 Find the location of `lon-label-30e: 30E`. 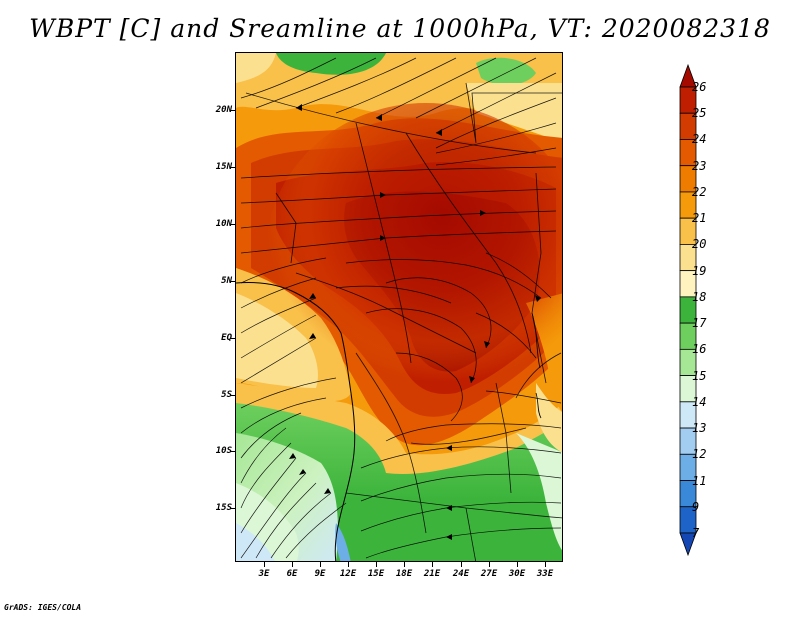

lon-label-30e: 30E is located at coordinates (517, 574).